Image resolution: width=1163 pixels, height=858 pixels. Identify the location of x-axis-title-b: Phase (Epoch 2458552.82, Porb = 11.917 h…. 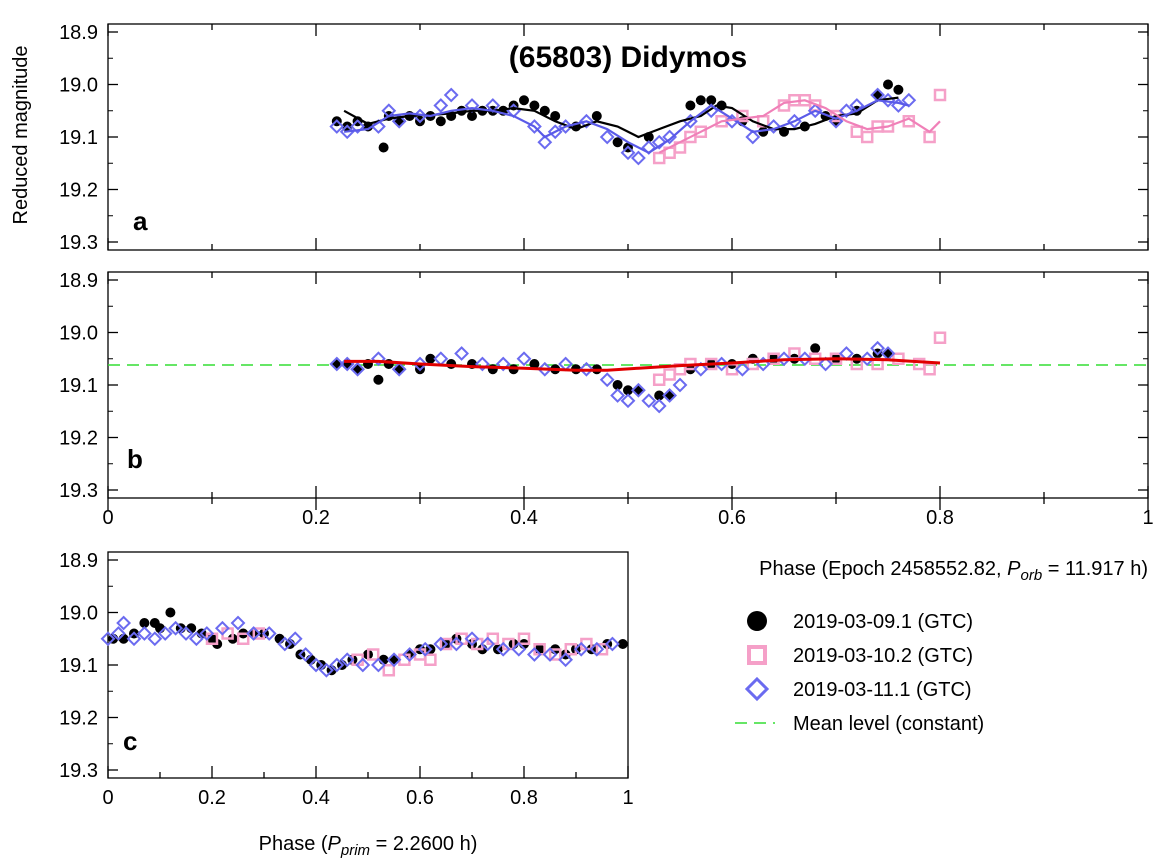
(953, 571).